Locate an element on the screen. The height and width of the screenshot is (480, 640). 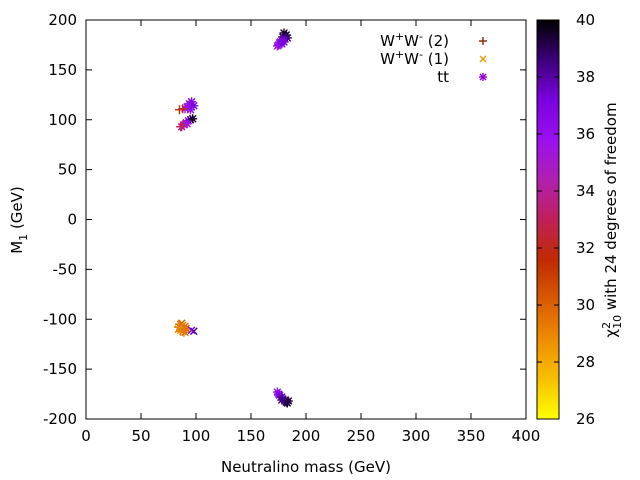
x-axis-label: Neutralino mass (GeV) is located at coordinates (306, 467).